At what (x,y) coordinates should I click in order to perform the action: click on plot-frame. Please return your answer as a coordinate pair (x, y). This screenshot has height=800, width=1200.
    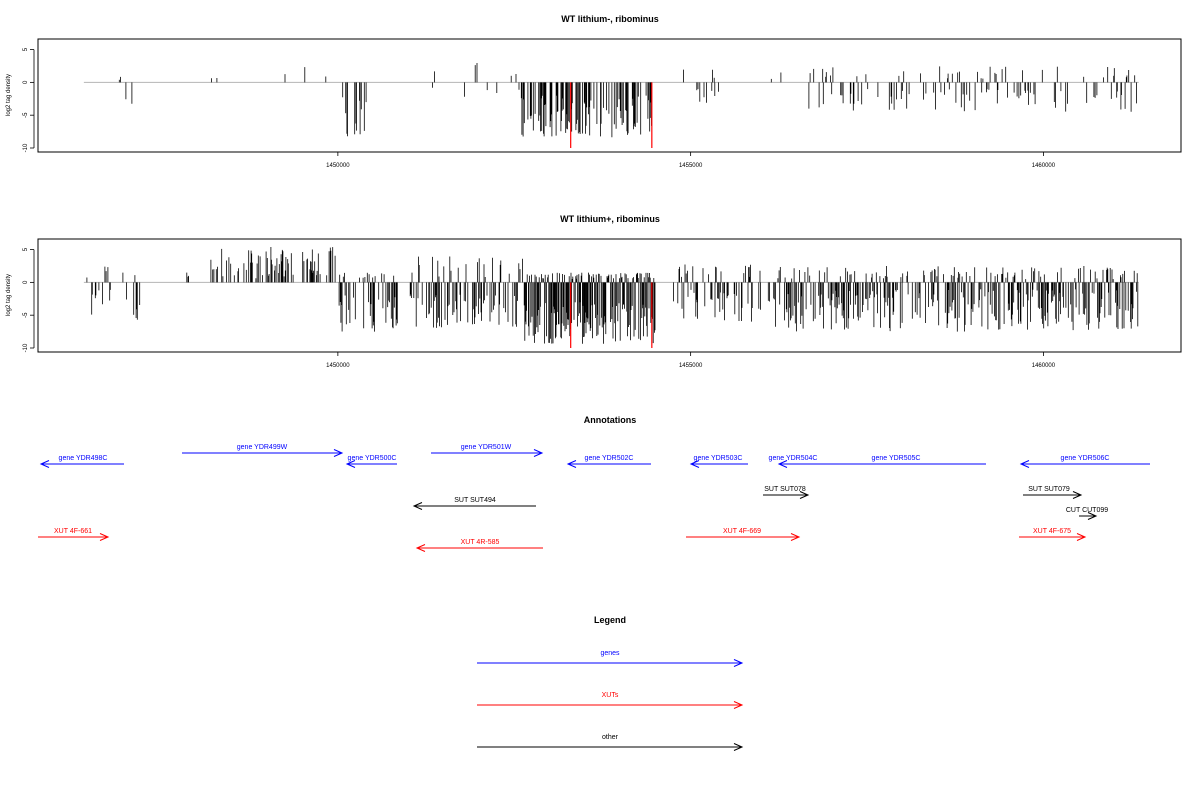
    Looking at the image, I should click on (609, 95).